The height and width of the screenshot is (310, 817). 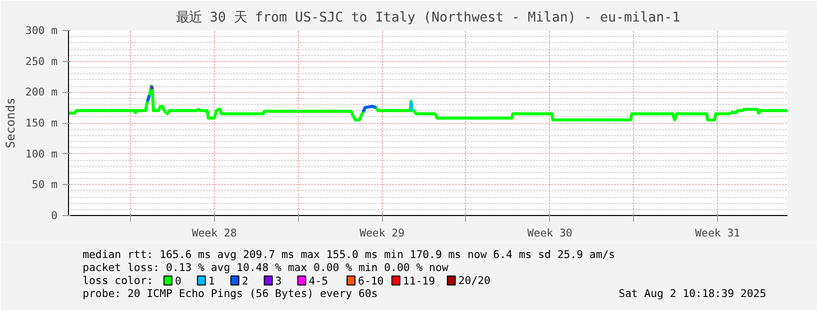 I want to click on x-tick-label: Week 30, so click(x=549, y=233).